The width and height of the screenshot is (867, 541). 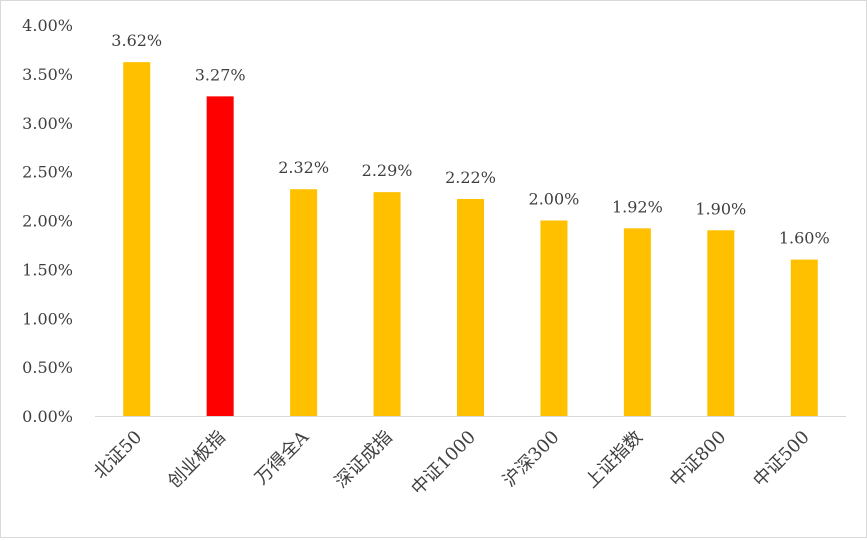 What do you see at coordinates (47, 74) in the screenshot?
I see `y-tick-label: 3.50%` at bounding box center [47, 74].